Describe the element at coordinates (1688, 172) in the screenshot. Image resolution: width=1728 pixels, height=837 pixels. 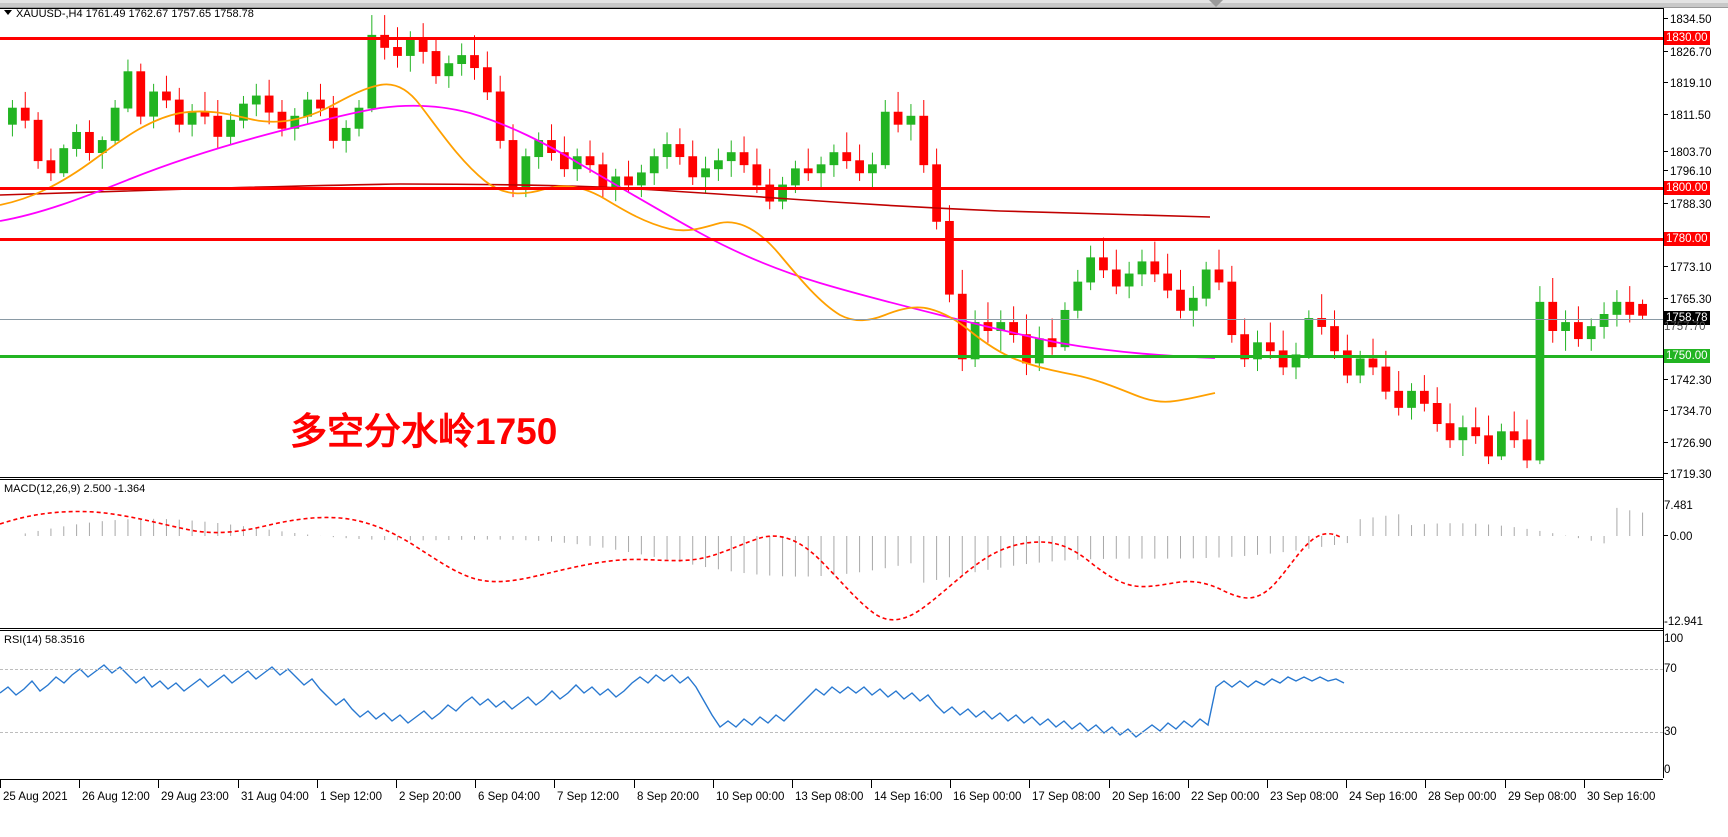
I see `price-tick: 1796.10` at that location.